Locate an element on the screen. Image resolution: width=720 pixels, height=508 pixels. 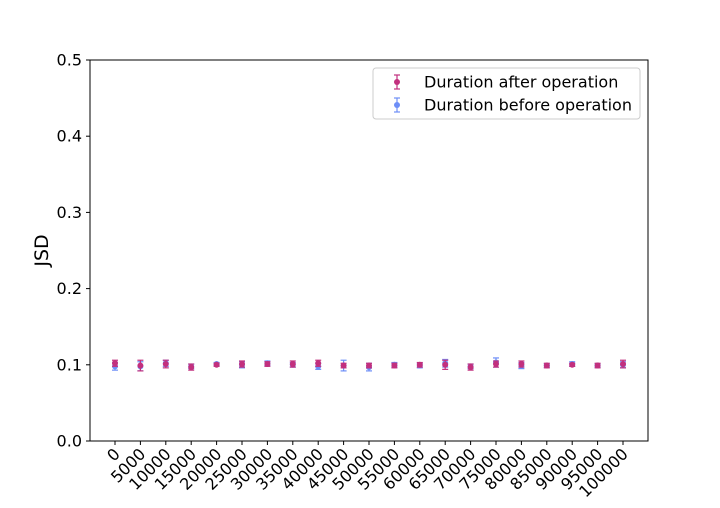
y-tick-label: 0.4 is located at coordinates (69, 136).